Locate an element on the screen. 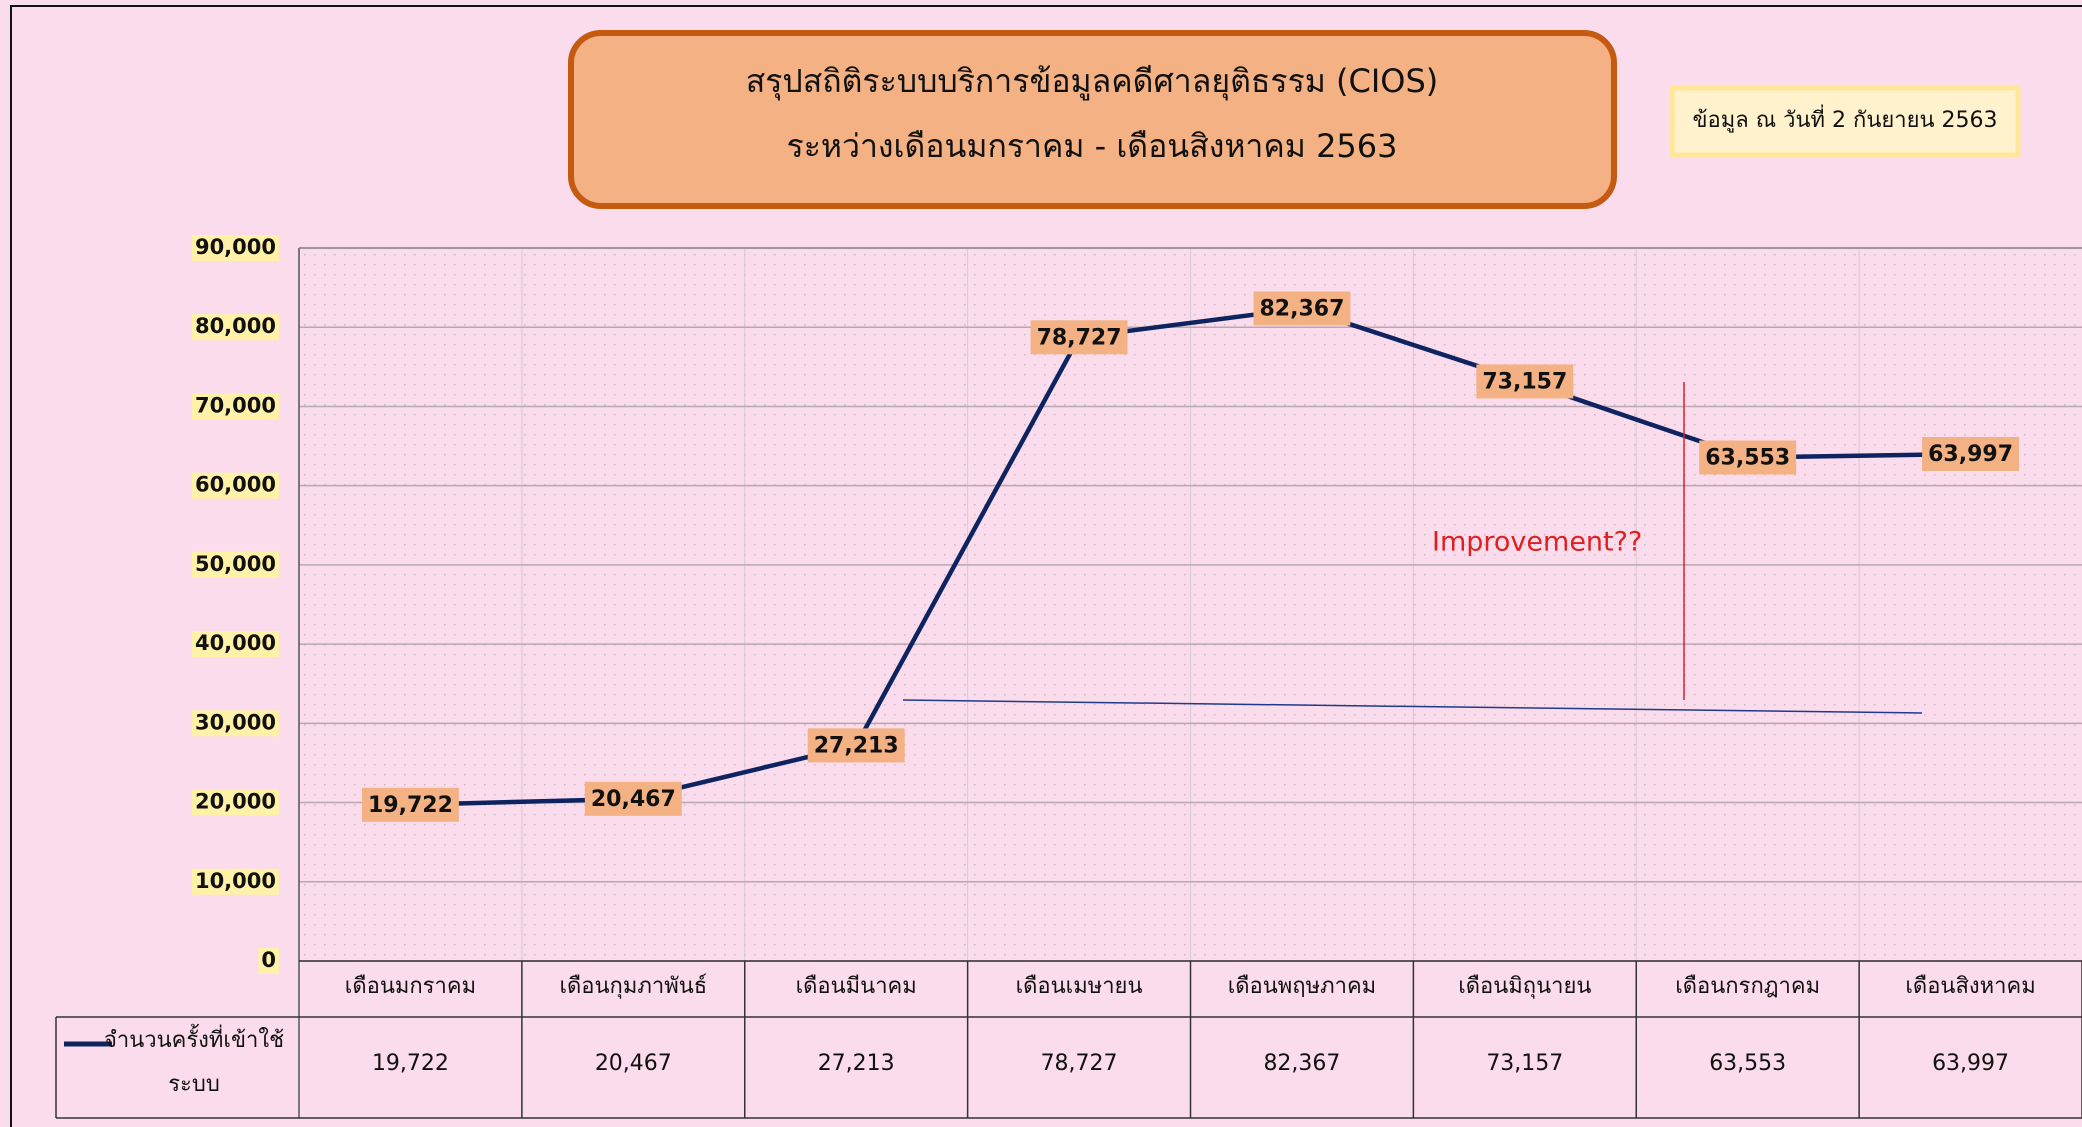  data-label: 63,997 is located at coordinates (1970, 454).